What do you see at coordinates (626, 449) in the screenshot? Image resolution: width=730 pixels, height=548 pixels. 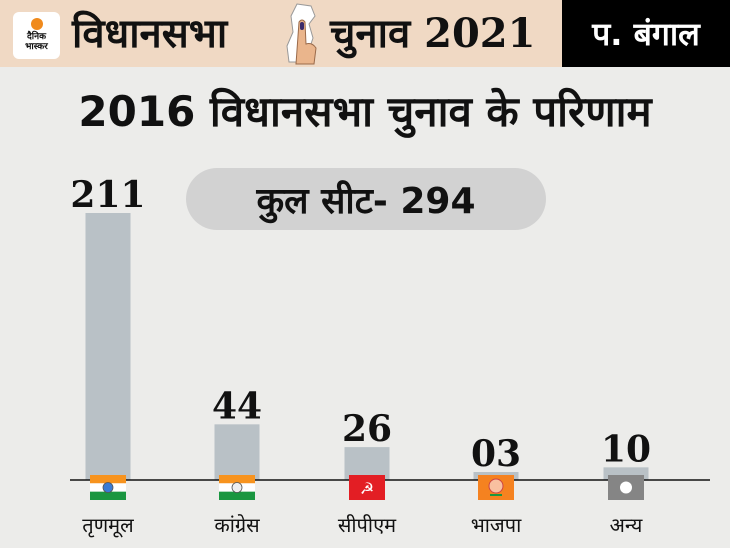 I see `value-label: 10` at bounding box center [626, 449].